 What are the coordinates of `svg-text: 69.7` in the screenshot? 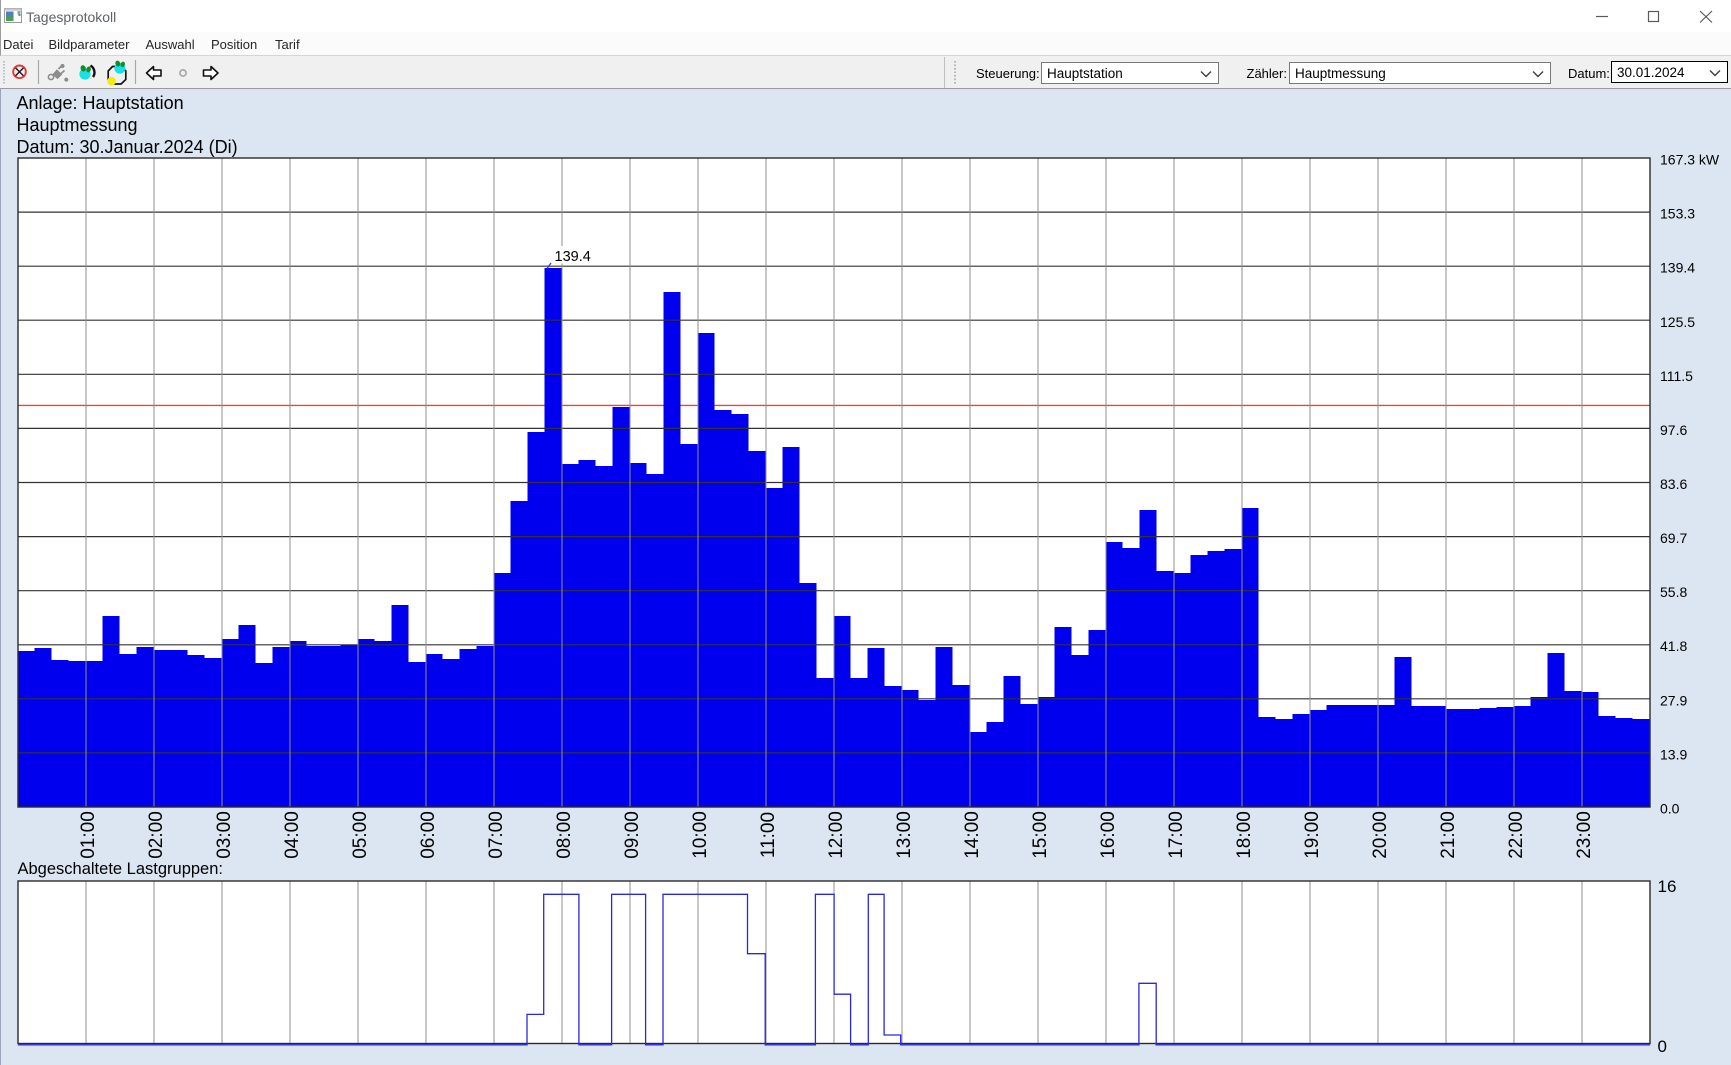 It's located at (1673, 538).